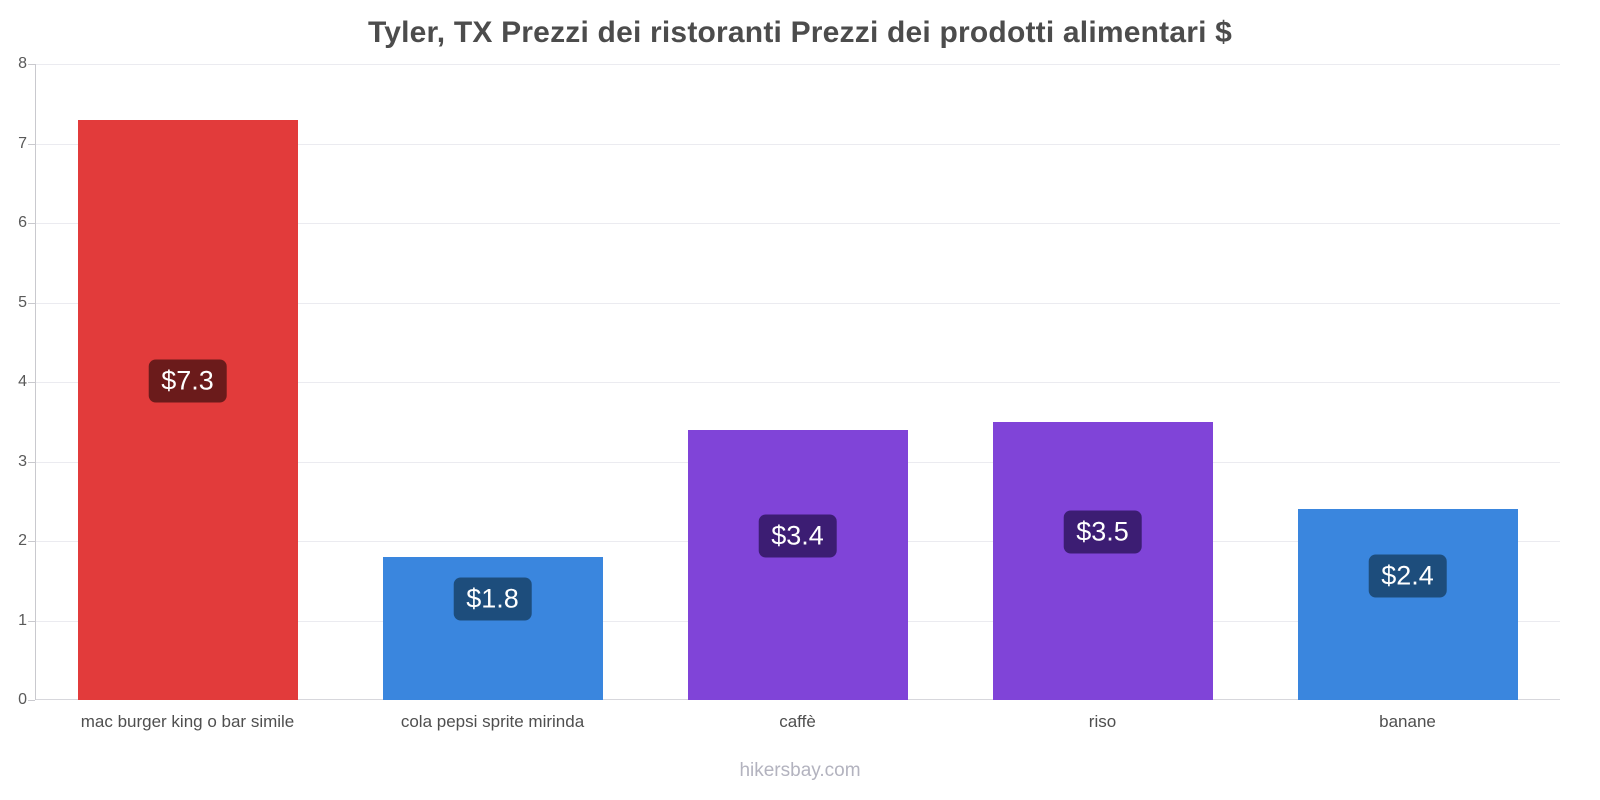  I want to click on bar-value-label: $3.4, so click(797, 536).